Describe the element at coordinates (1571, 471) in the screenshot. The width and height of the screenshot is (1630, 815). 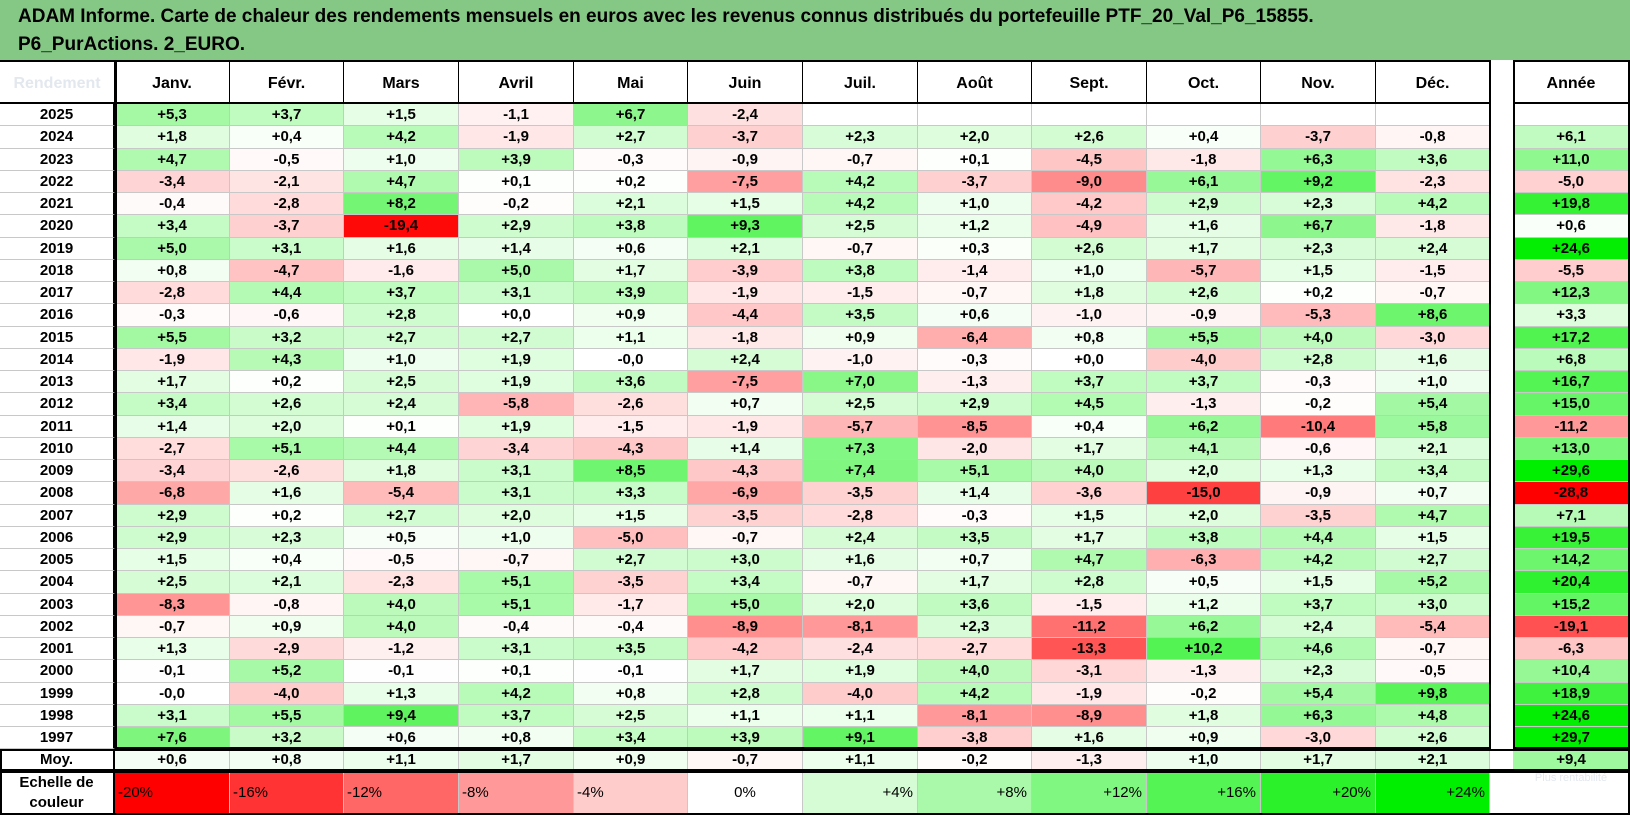
I see `annual-cell: +29,6` at that location.